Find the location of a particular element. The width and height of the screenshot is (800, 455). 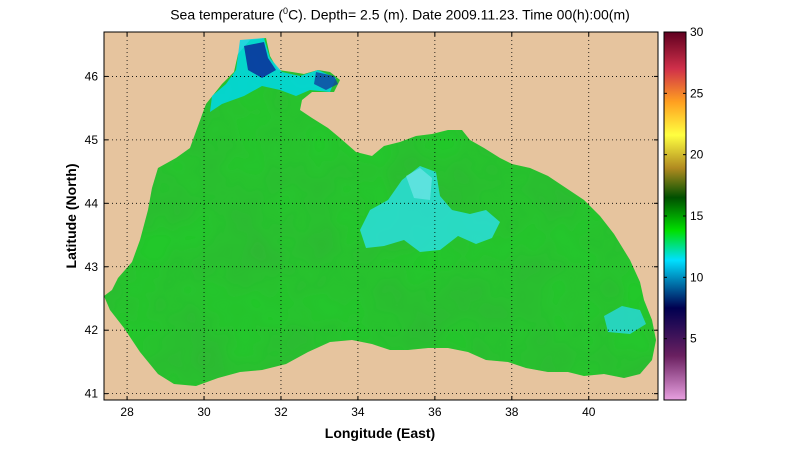

cold-water-northwest is located at coordinates (273, 75).